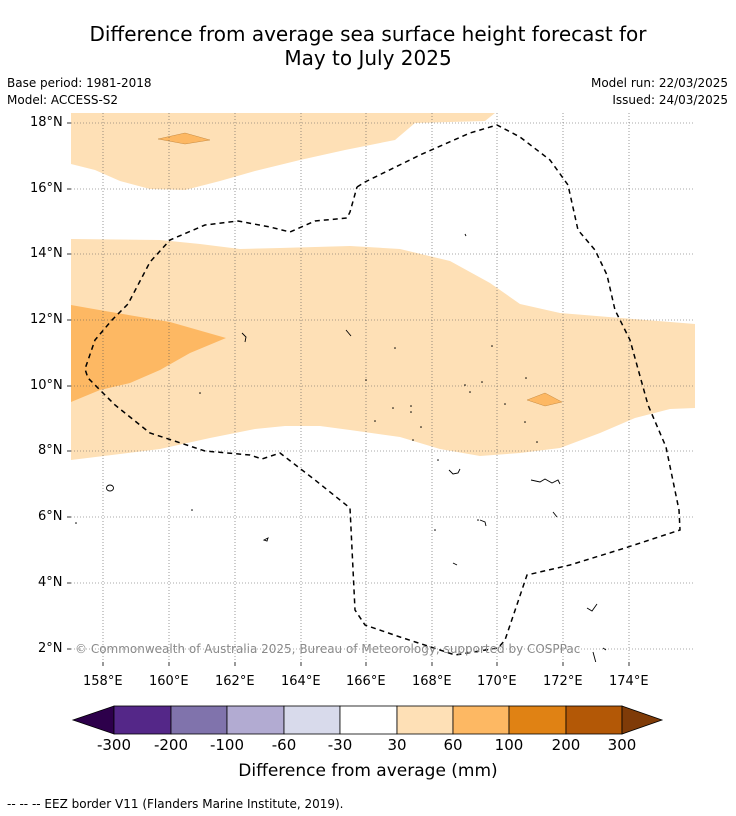 This screenshot has height=816, width=736. I want to click on islets, so click(306, 438).